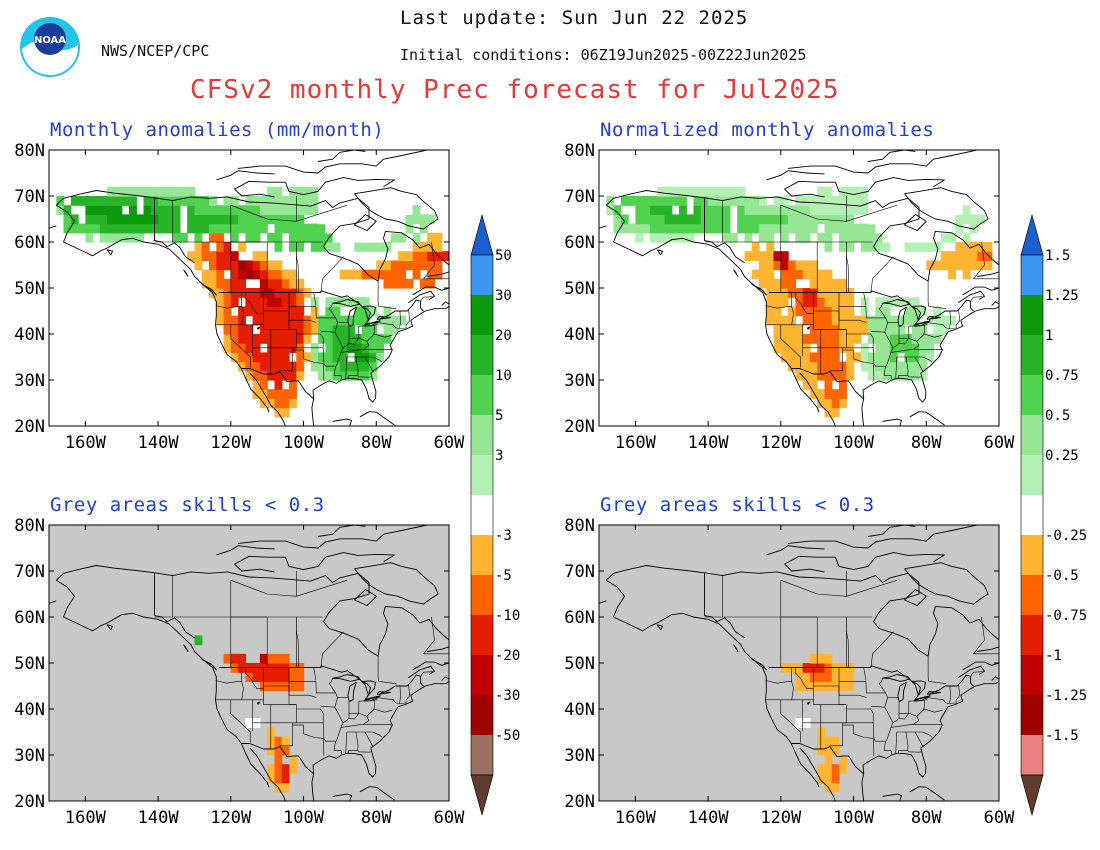 The width and height of the screenshot is (1100, 850). Describe the element at coordinates (503, 256) in the screenshot. I see `colorbar-label: 50` at that location.